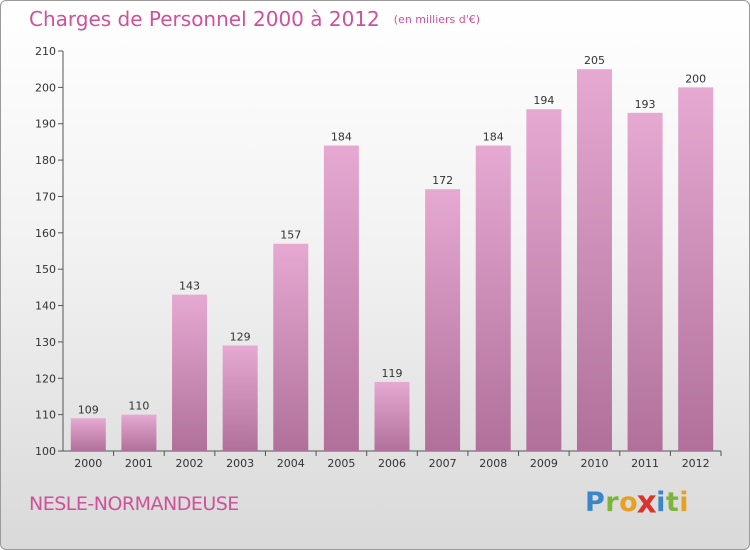 This screenshot has height=550, width=750. What do you see at coordinates (645, 463) in the screenshot?
I see `x-tick-label: 2011` at bounding box center [645, 463].